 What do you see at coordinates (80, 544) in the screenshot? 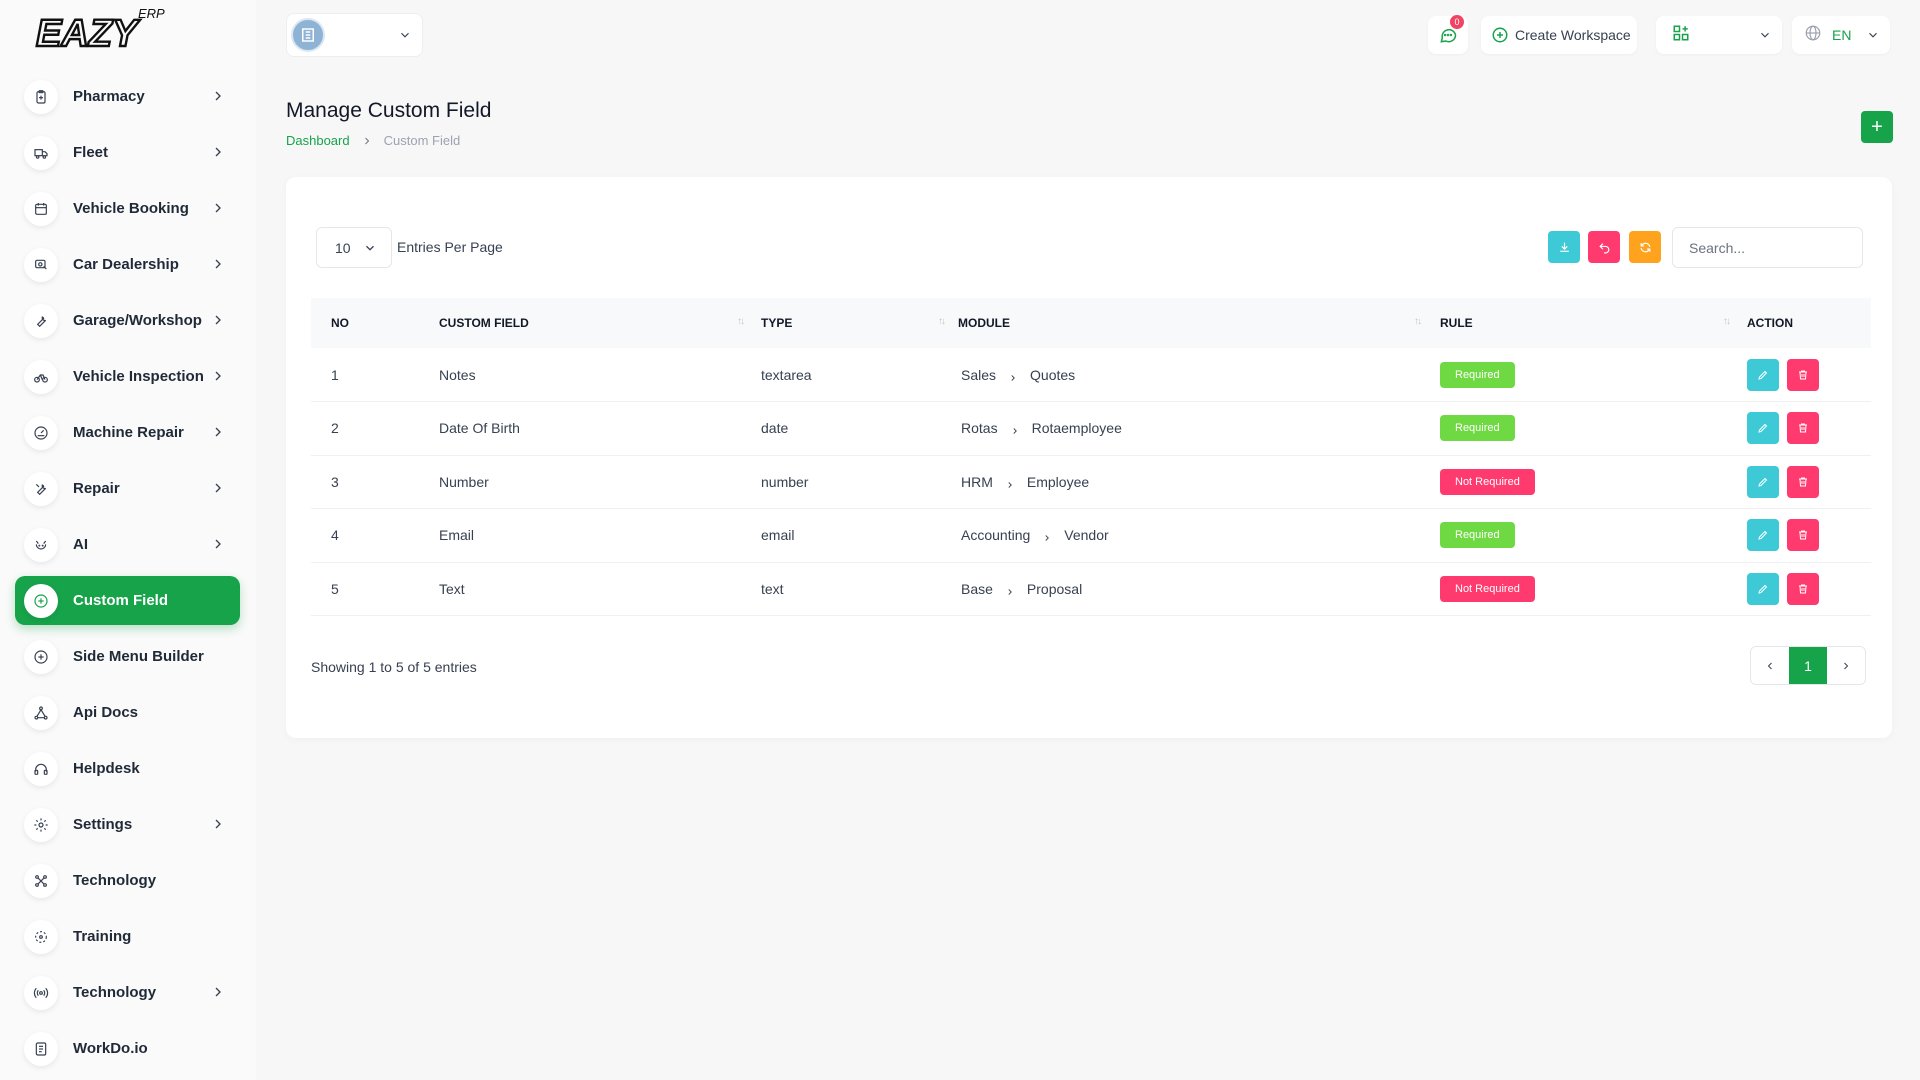
I see `sidebar-item-label: AI` at bounding box center [80, 544].